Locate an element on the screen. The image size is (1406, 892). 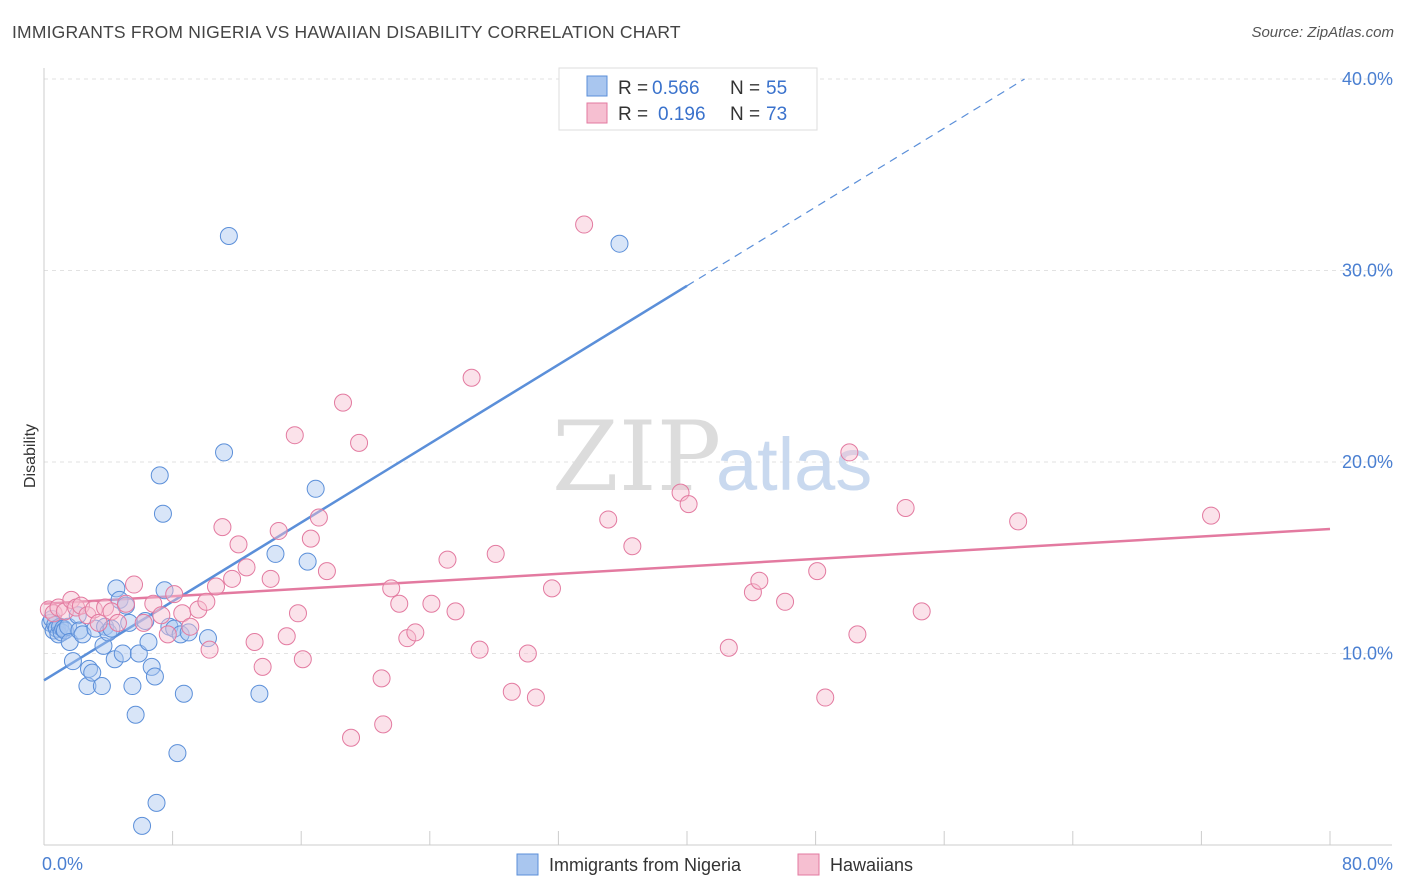
watermark-atlas: atlas is located at coordinates (794, 464).